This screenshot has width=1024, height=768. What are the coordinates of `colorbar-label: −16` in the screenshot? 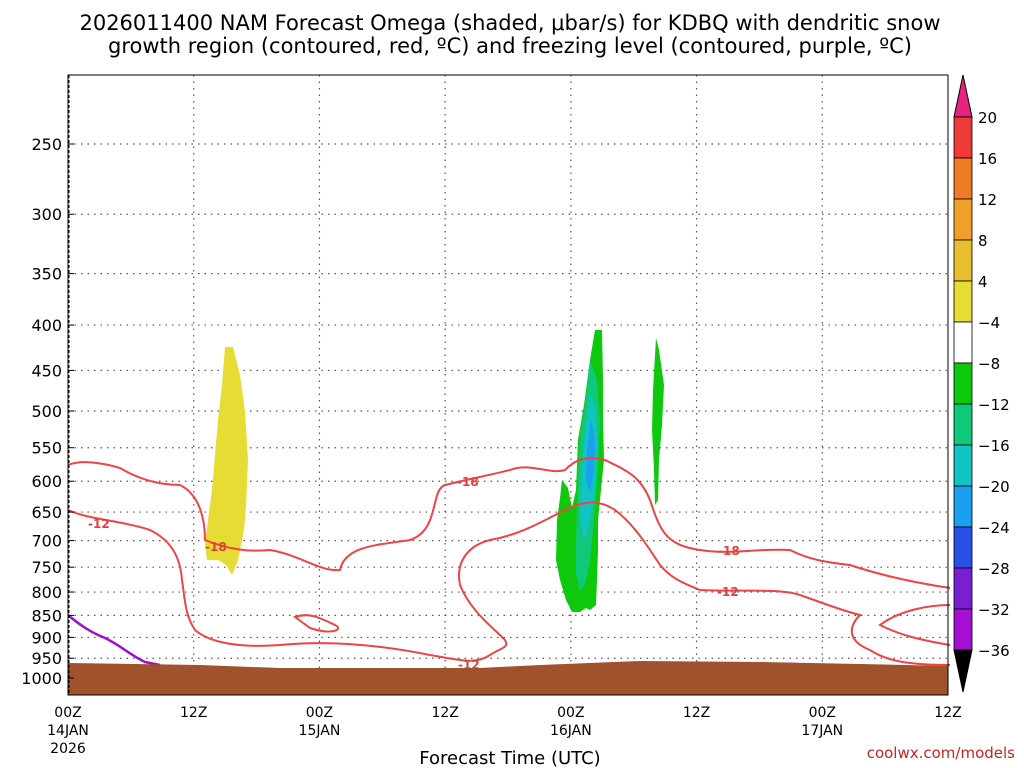 It's located at (994, 446).